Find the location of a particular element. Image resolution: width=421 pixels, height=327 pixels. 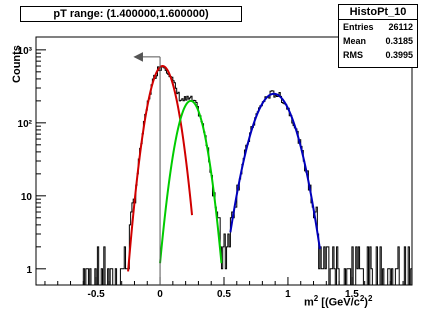

x-tick-label: 1.5 is located at coordinates (352, 294).